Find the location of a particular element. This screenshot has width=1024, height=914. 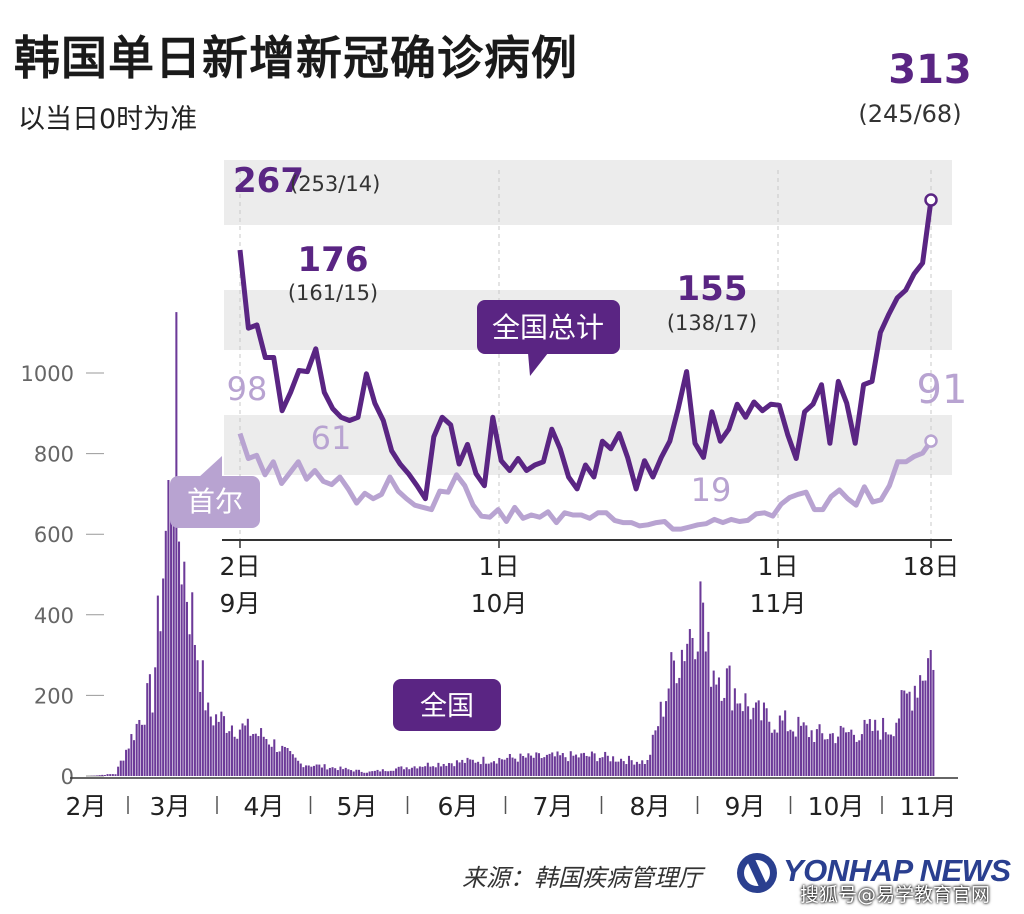

seoul-series-line is located at coordinates (585, 482).